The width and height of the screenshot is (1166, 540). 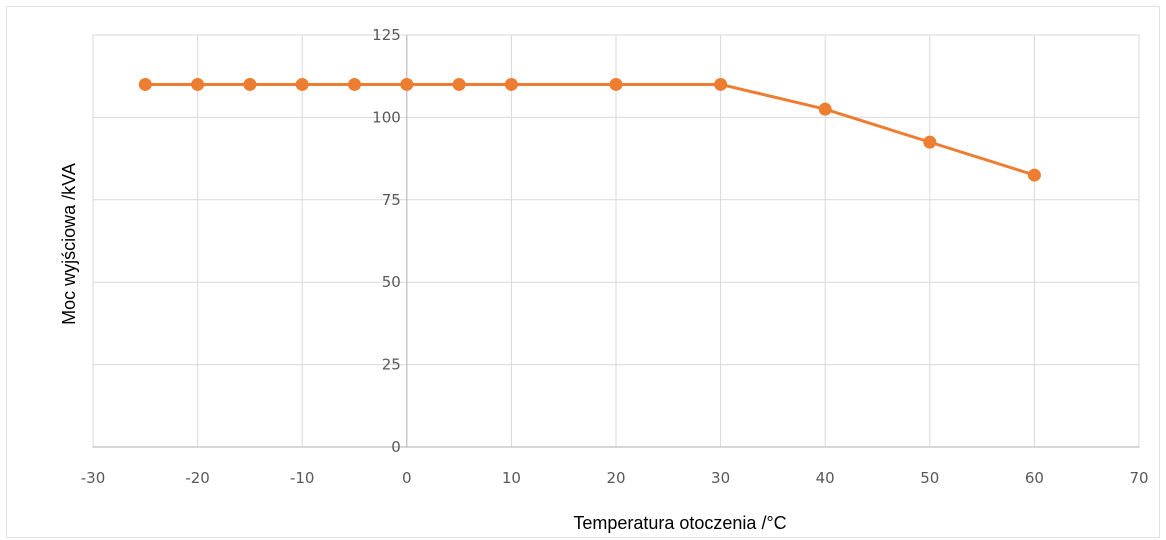 I want to click on y-tick-label: 25, so click(x=391, y=365).